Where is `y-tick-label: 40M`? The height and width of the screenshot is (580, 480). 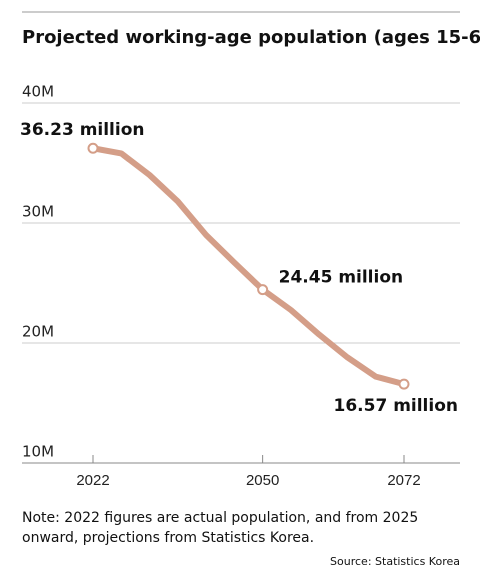
y-tick-label: 40M is located at coordinates (38, 92).